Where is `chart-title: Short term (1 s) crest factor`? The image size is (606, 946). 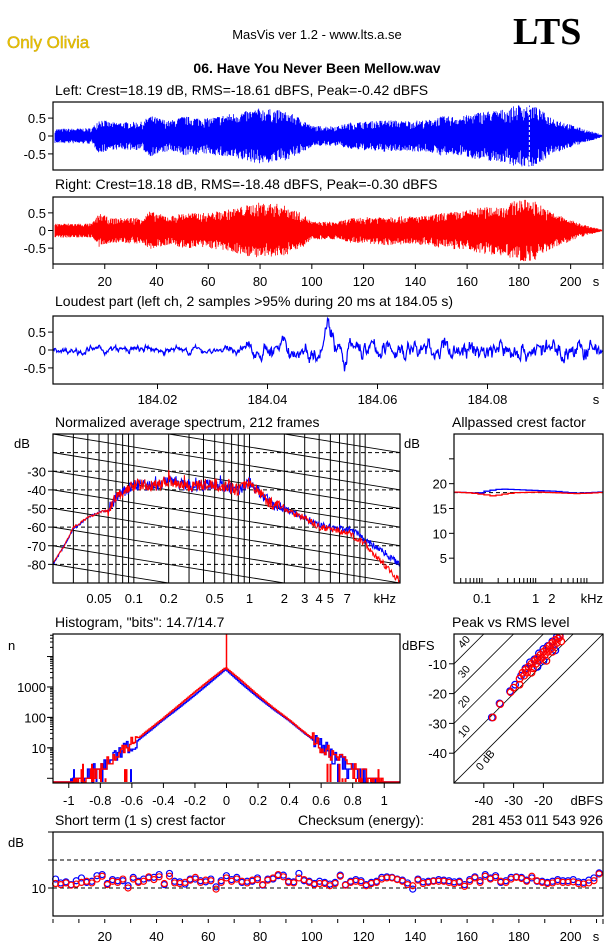
chart-title: Short term (1 s) crest factor is located at coordinates (140, 820).